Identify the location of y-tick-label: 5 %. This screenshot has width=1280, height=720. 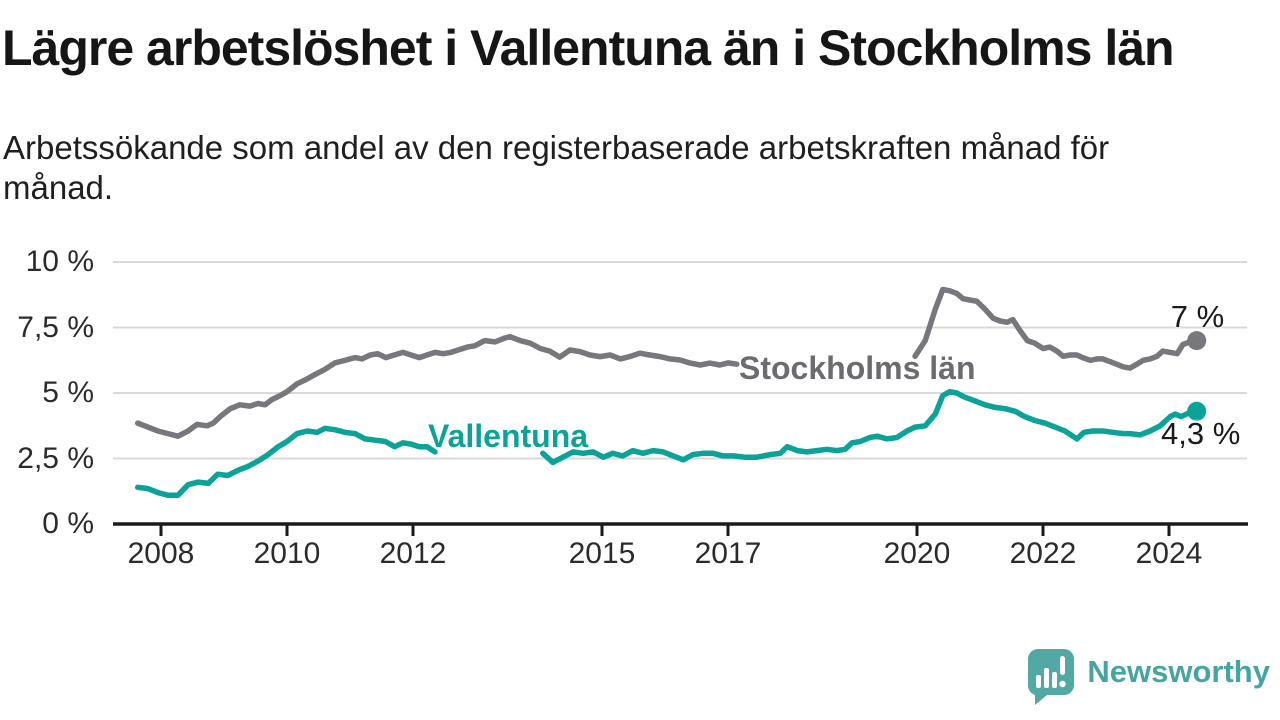
(68, 392).